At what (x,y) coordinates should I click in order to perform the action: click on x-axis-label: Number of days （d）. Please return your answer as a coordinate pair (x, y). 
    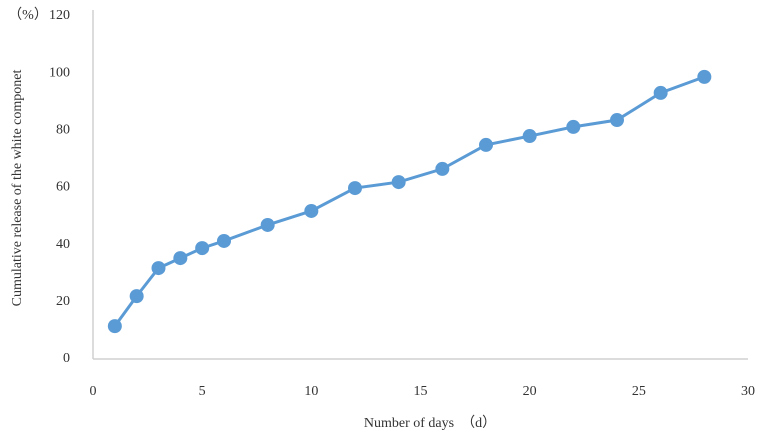
    Looking at the image, I should click on (430, 423).